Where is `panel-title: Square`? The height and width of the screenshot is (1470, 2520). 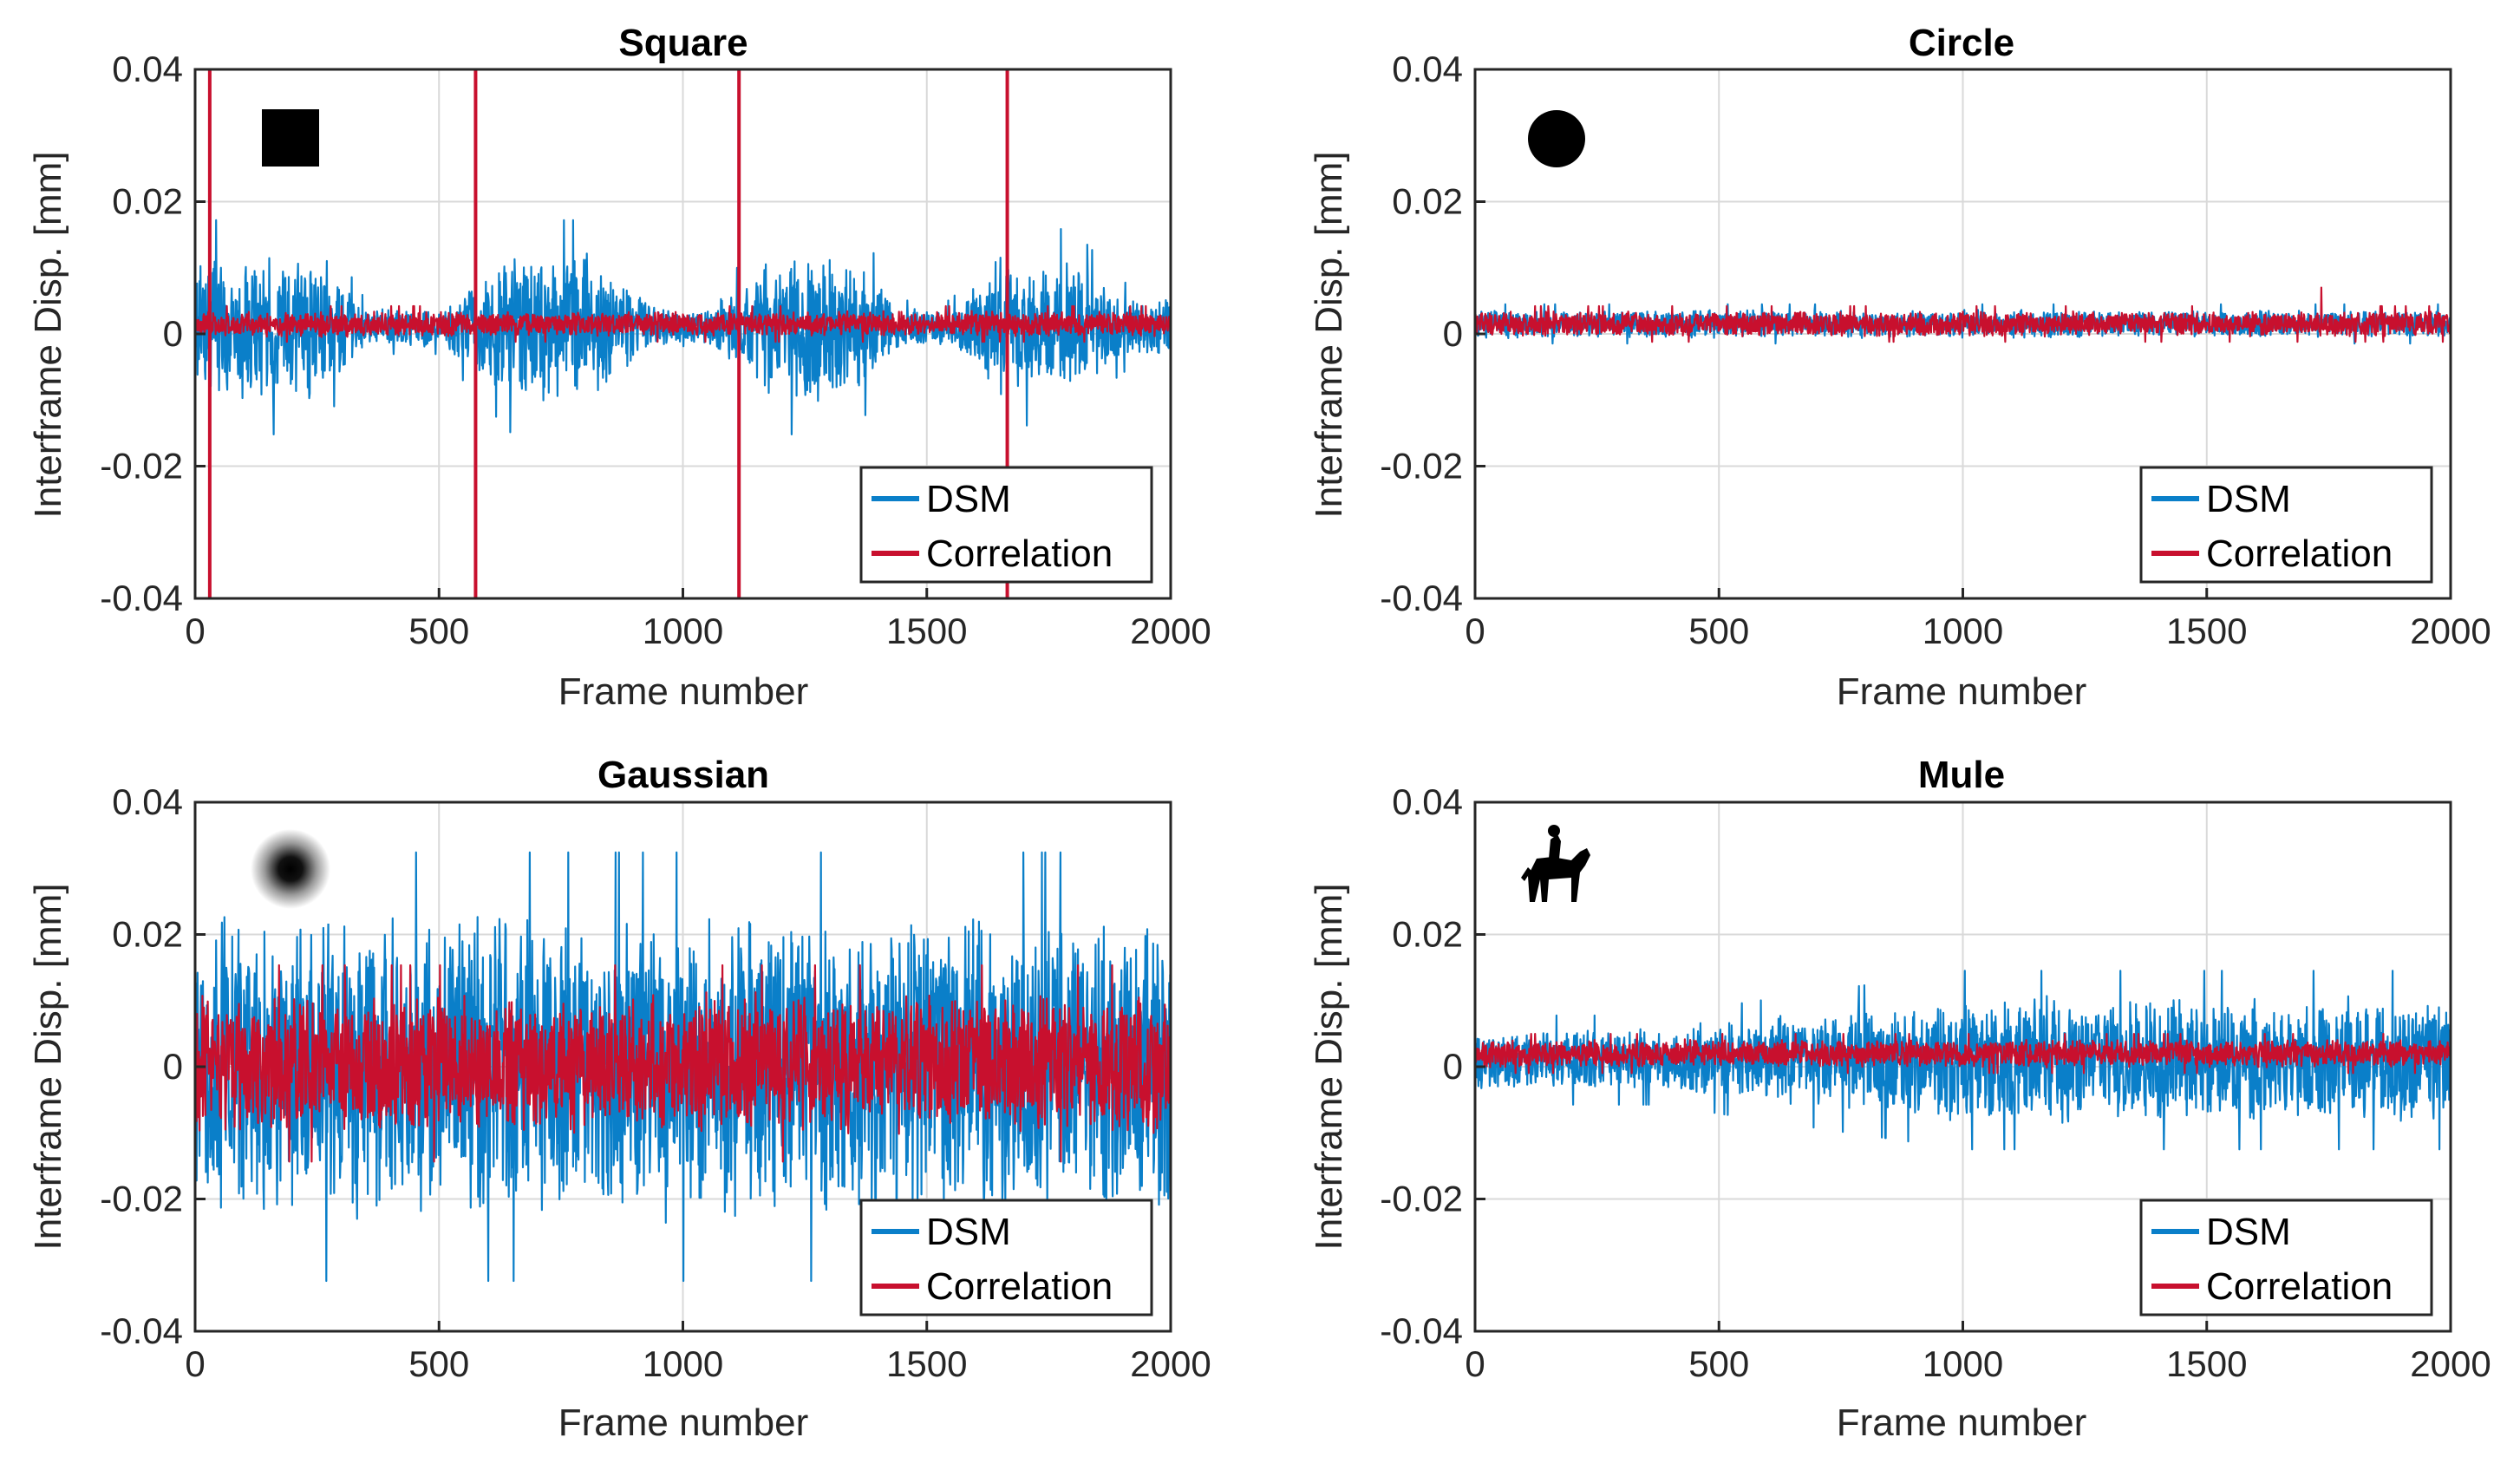
panel-title: Square is located at coordinates (683, 43).